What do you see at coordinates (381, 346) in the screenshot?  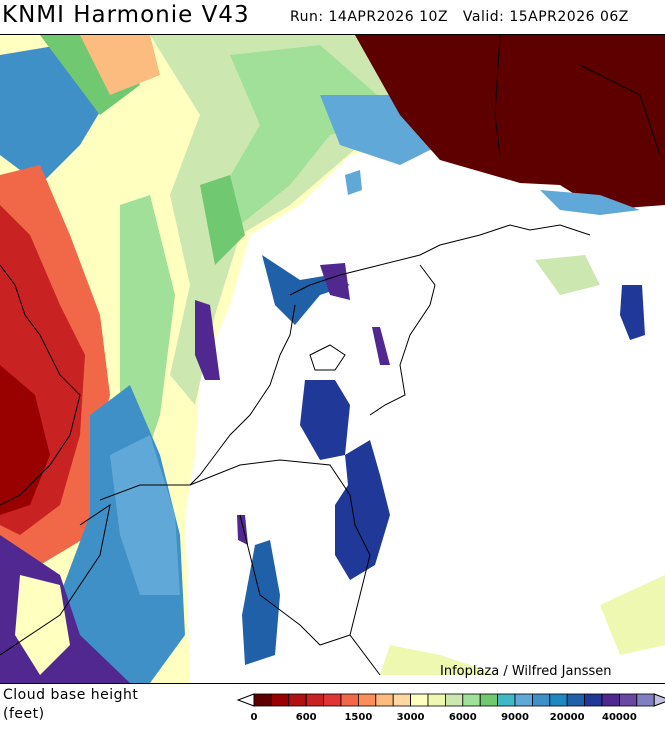 I see `cloud-purple-small` at bounding box center [381, 346].